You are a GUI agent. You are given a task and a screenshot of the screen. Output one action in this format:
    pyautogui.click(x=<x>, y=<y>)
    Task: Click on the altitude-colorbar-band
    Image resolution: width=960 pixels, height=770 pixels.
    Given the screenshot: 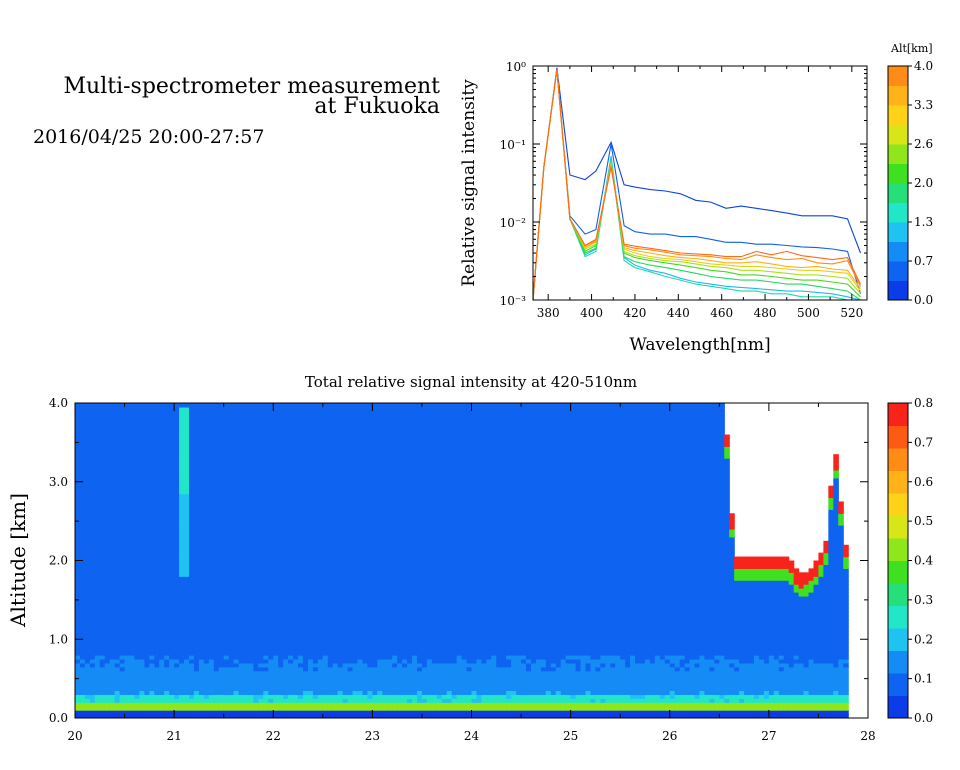 What is the action you would take?
    pyautogui.click(x=898, y=290)
    